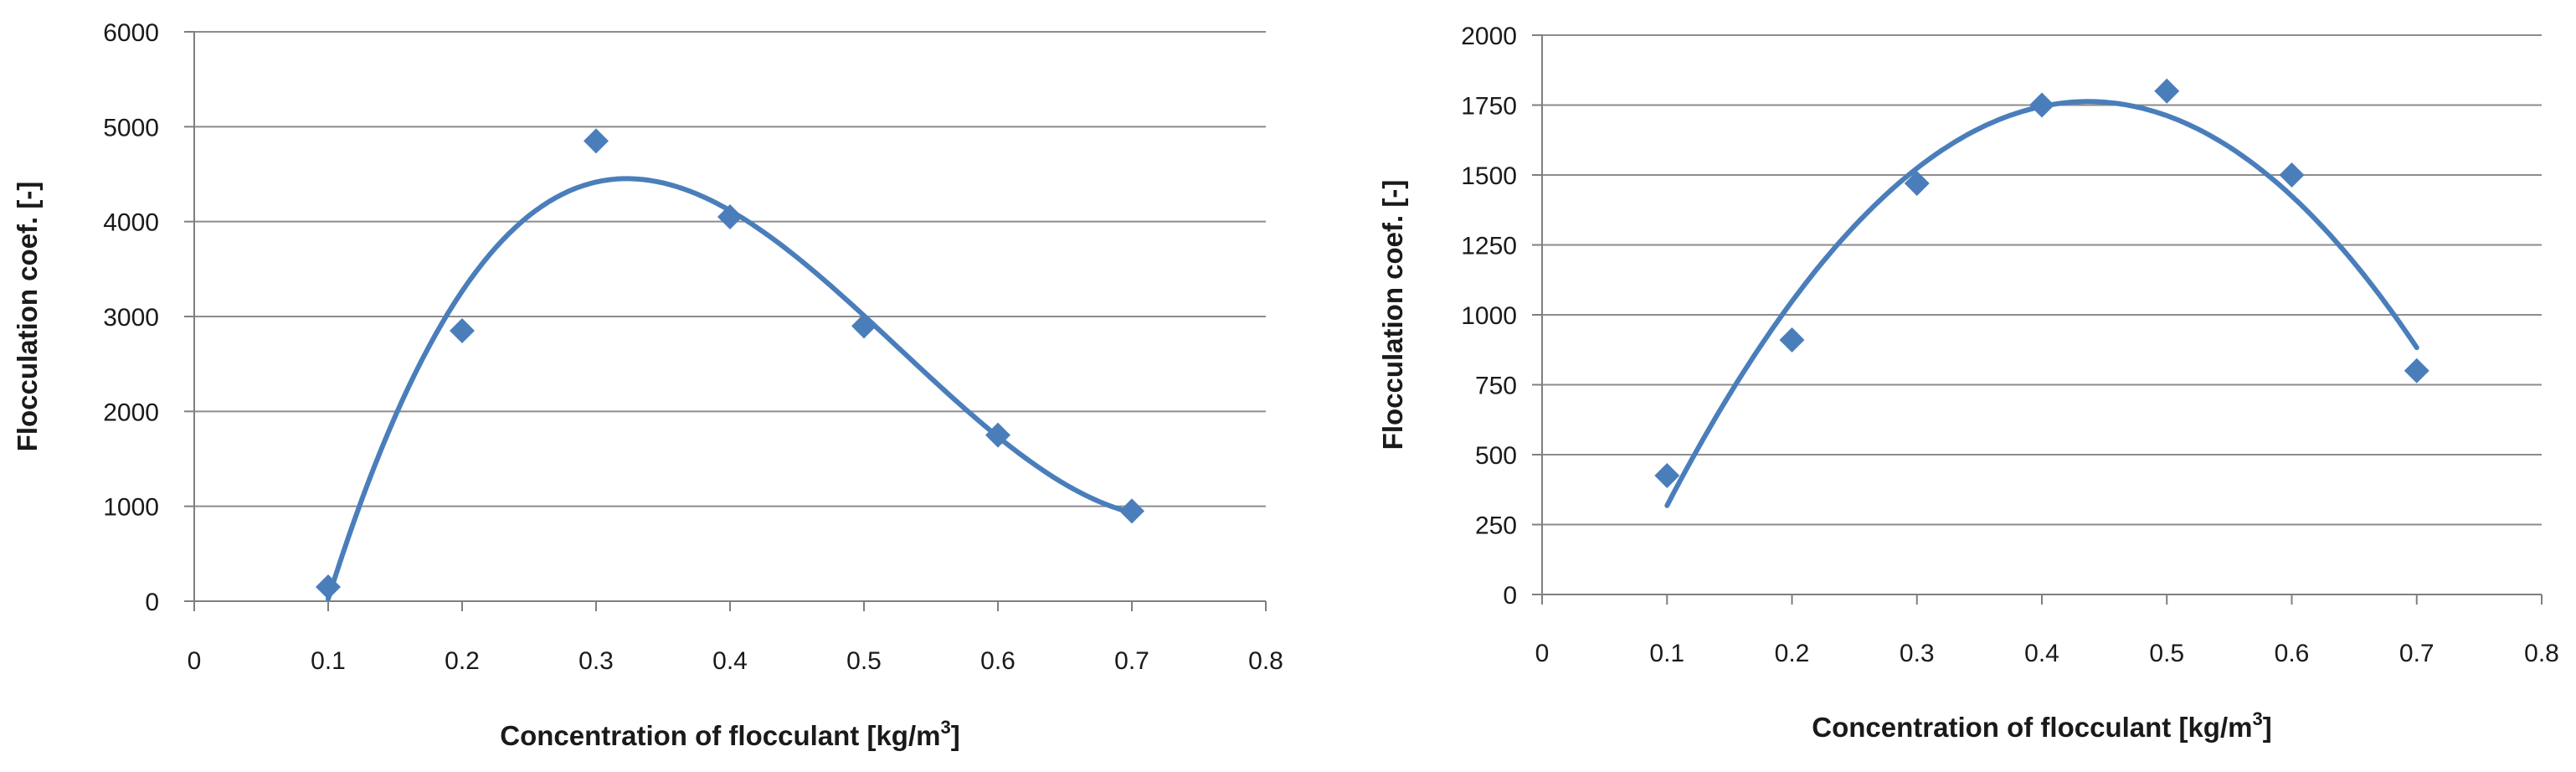 The image size is (2576, 772). I want to click on y-tick-label: 750, so click(1496, 386).